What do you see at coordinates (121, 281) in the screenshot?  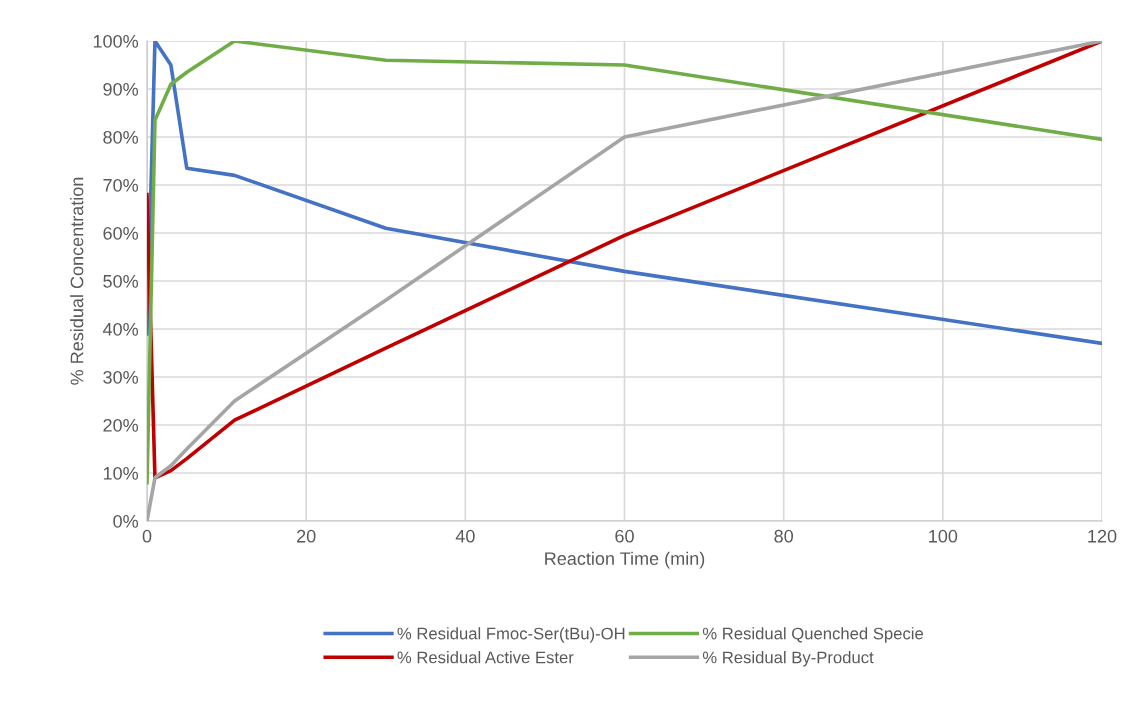 I see `y-tick-label: 50%` at bounding box center [121, 281].